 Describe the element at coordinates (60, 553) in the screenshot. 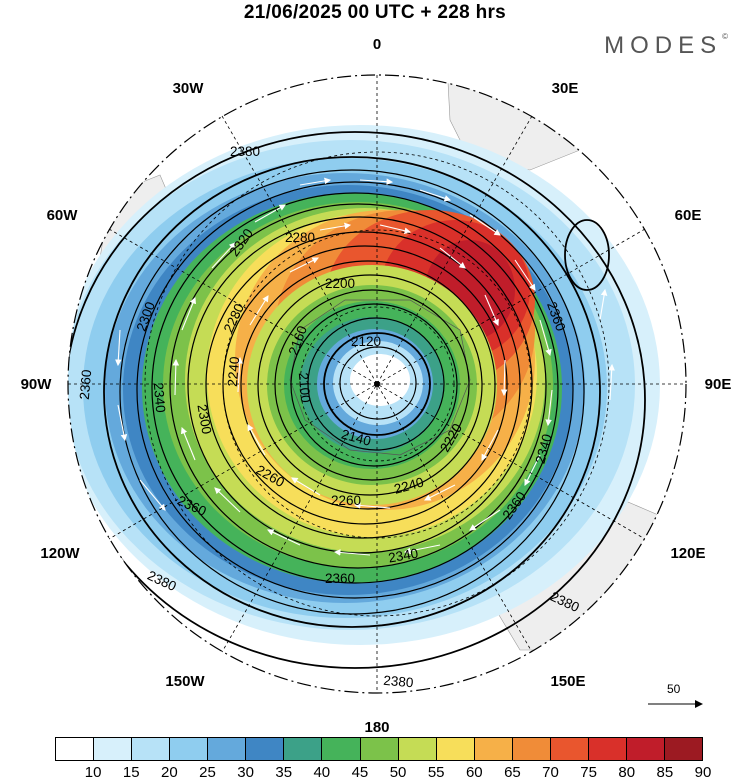

I see `lon-label-120w: 120W` at that location.